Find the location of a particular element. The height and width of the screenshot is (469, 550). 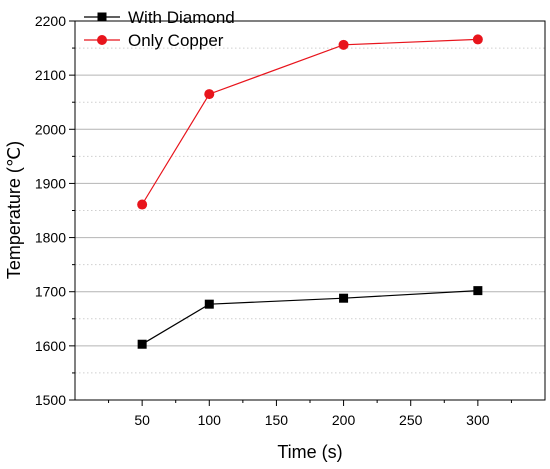

y-tick-label: 1800 is located at coordinates (50, 238).